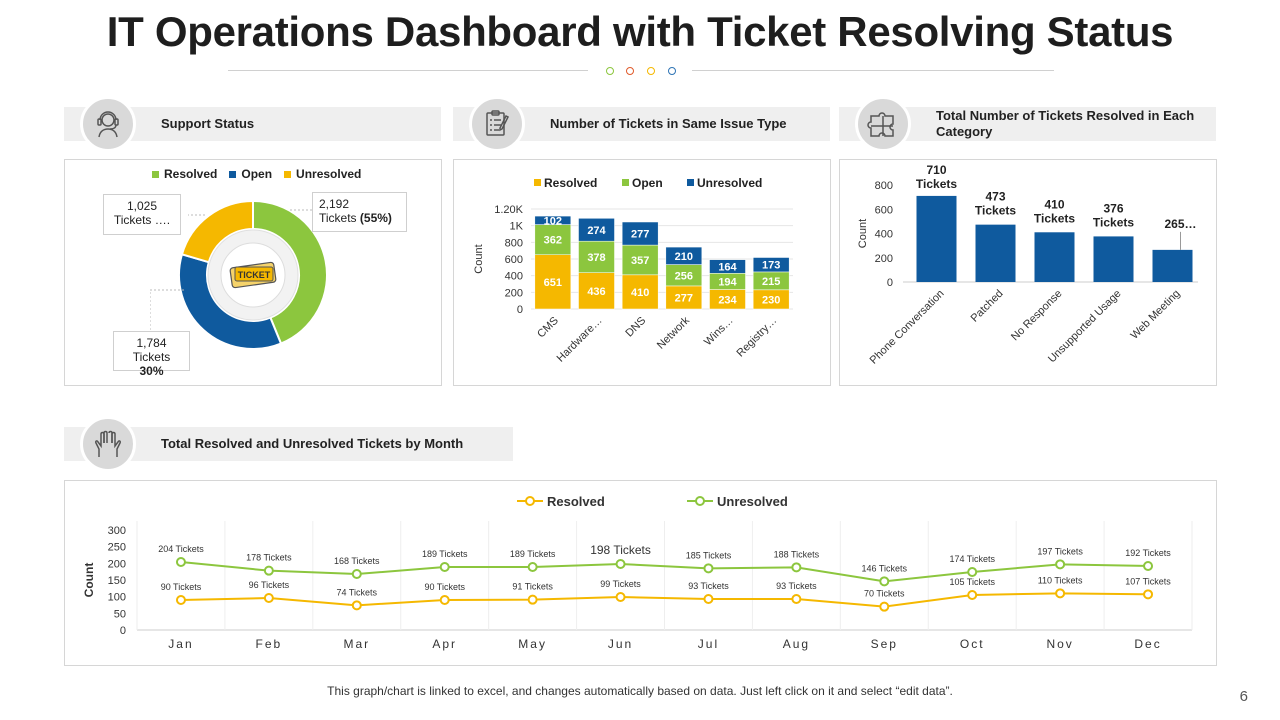 The height and width of the screenshot is (720, 1280). I want to click on clipboard-checklist-icon, so click(497, 124).